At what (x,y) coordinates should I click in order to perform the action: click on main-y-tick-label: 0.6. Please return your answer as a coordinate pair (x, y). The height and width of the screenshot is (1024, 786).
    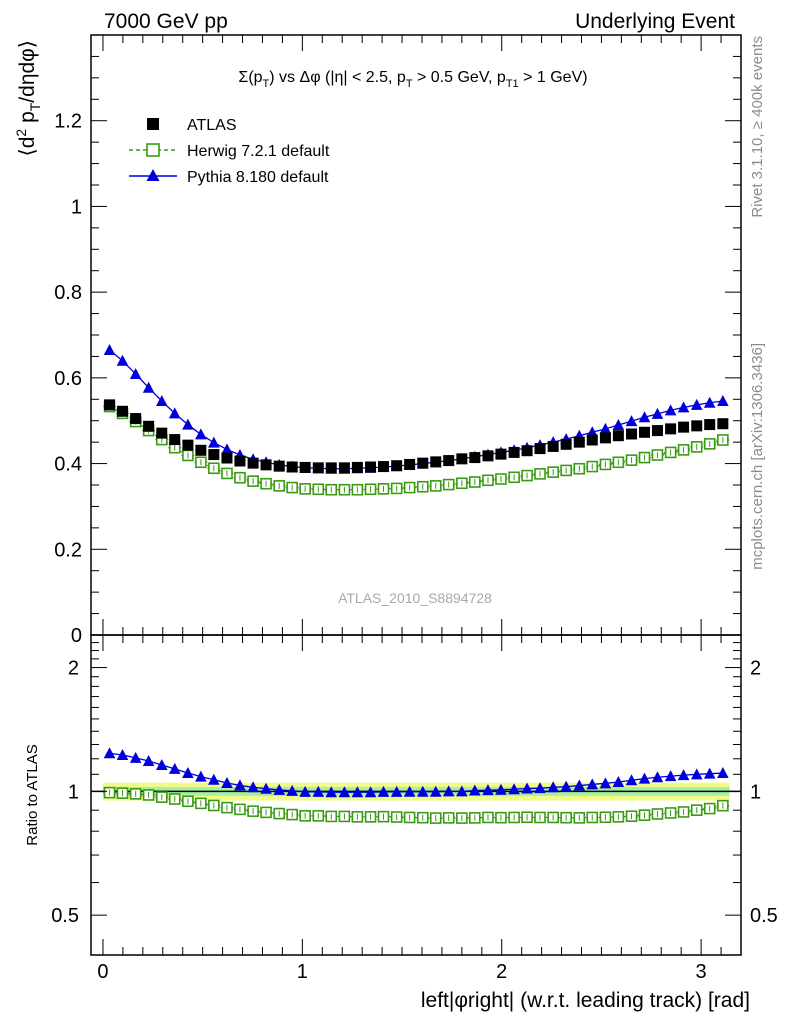
    Looking at the image, I should click on (68, 379).